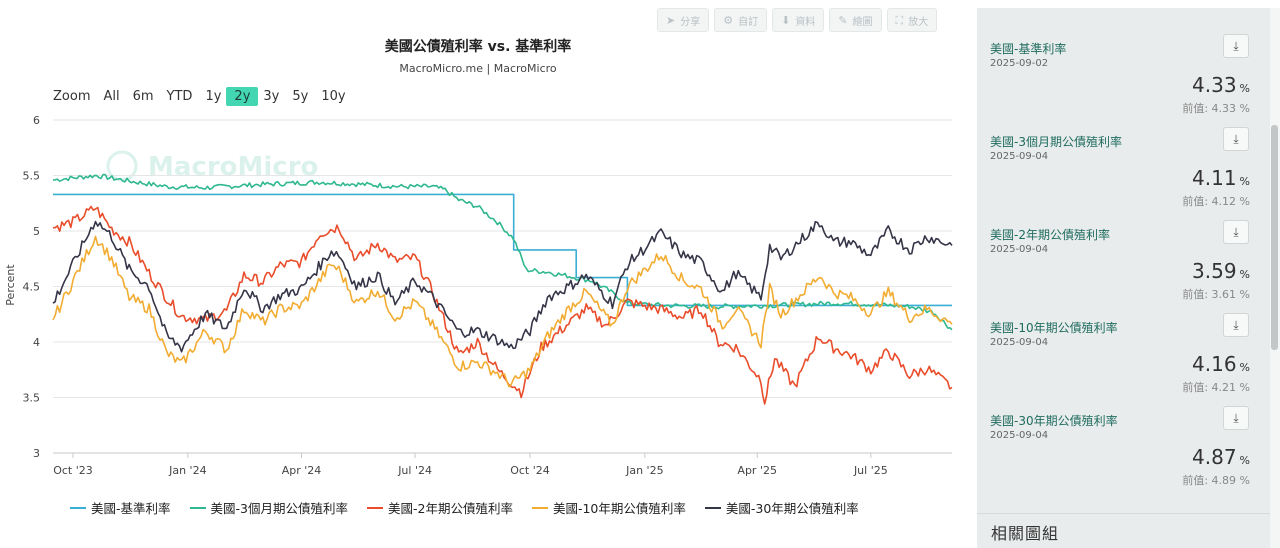  Describe the element at coordinates (1025, 533) in the screenshot. I see `related-charts-heading: 相關圖組` at that location.